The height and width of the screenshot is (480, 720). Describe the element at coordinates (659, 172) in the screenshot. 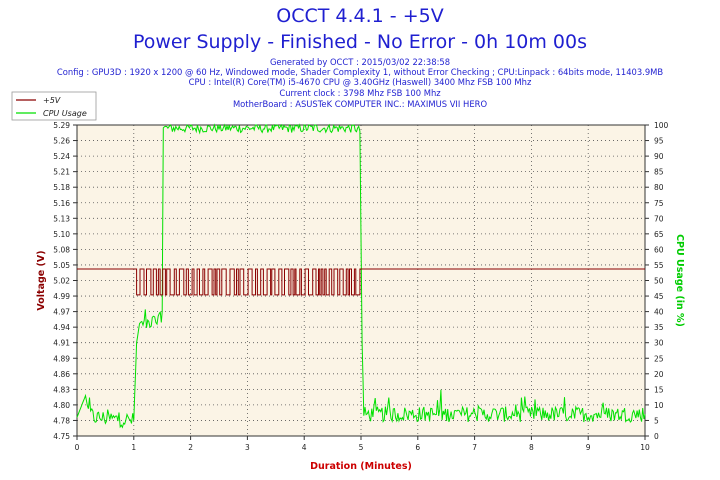

I see `y2-tick-label: 85` at that location.